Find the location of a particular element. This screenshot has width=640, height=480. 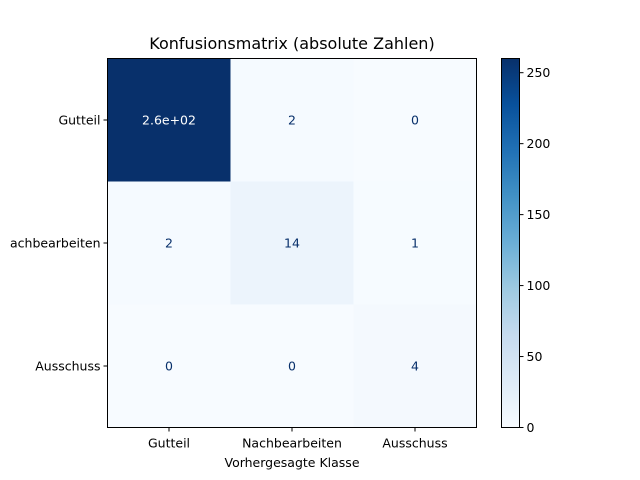

colorbar is located at coordinates (510, 243).